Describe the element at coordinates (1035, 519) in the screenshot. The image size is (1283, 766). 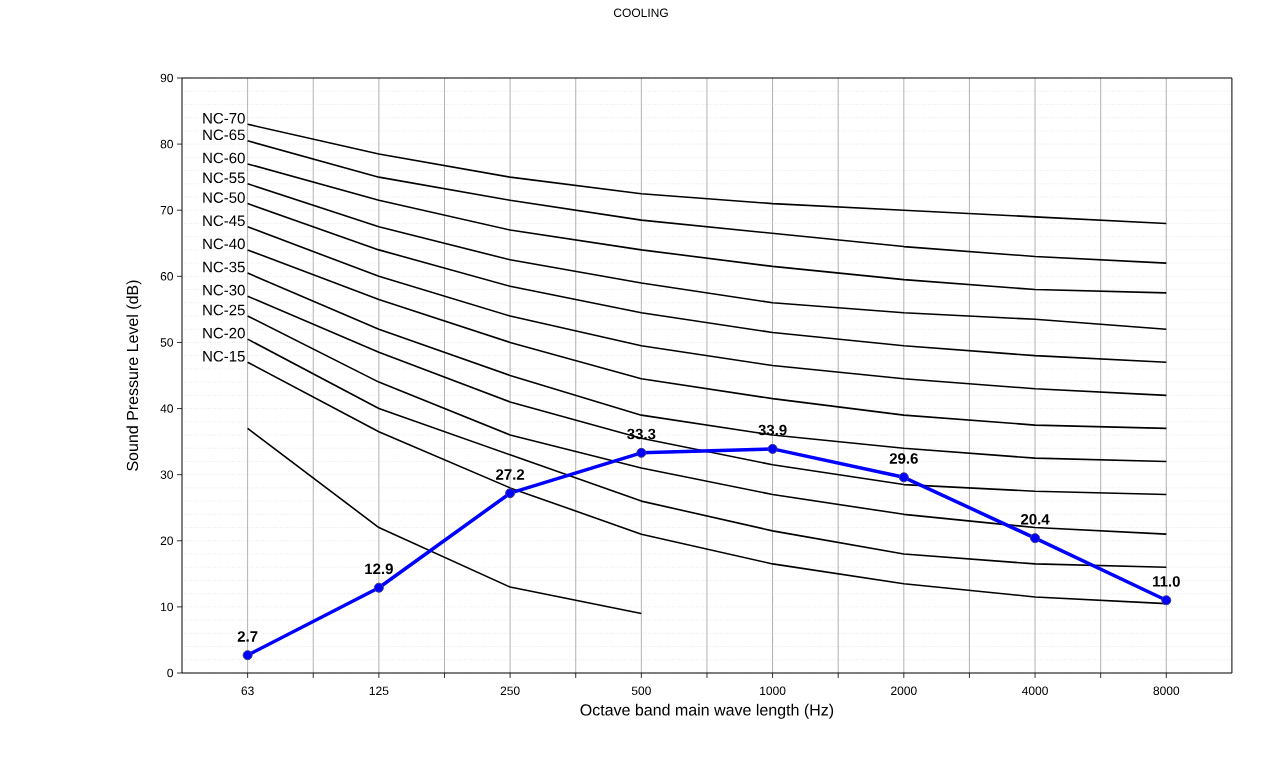
I see `data-label: 20.4` at that location.